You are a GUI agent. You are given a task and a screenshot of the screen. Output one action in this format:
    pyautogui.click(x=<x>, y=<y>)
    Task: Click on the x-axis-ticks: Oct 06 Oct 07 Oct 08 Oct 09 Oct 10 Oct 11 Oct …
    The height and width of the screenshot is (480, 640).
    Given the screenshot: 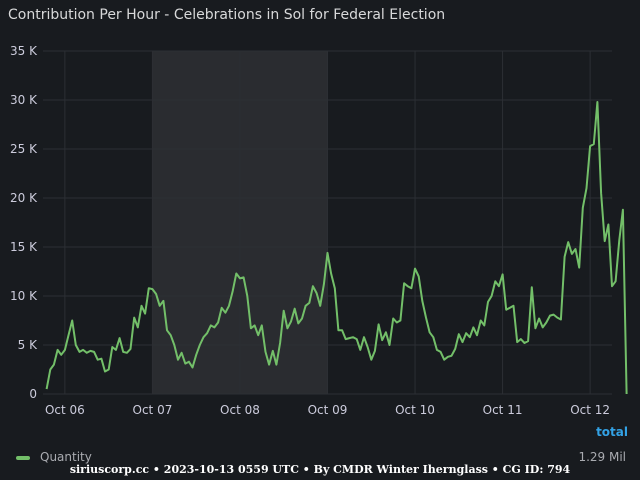 What is the action you would take?
    pyautogui.click(x=327, y=410)
    